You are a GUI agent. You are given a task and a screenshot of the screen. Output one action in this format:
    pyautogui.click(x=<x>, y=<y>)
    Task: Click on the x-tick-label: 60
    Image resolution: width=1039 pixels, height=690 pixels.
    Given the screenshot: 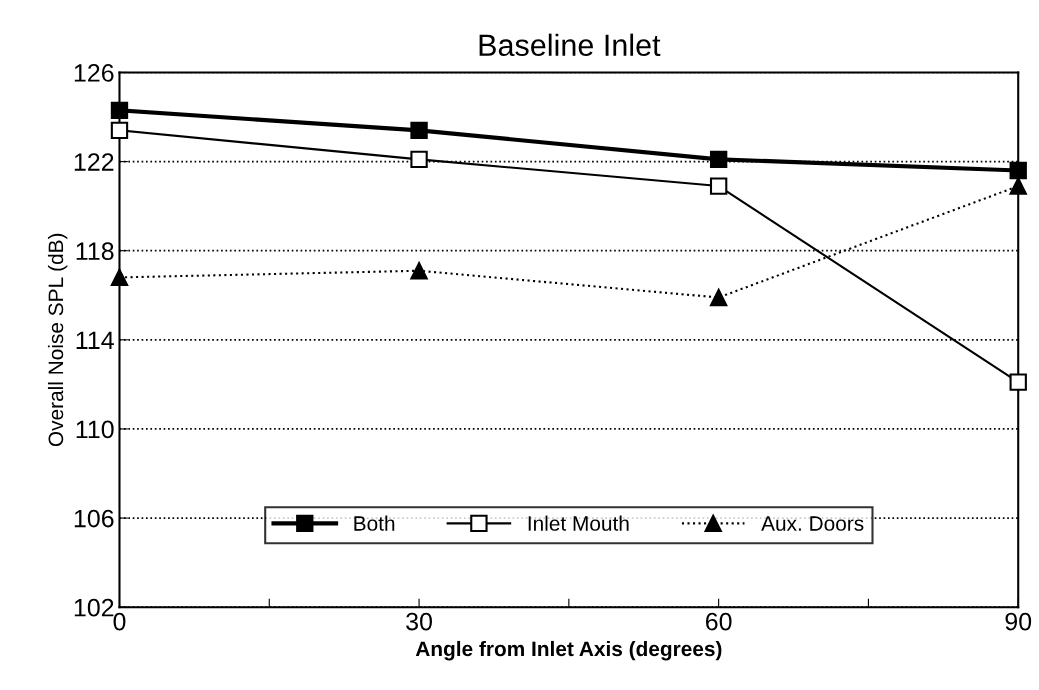 What is the action you would take?
    pyautogui.click(x=719, y=621)
    